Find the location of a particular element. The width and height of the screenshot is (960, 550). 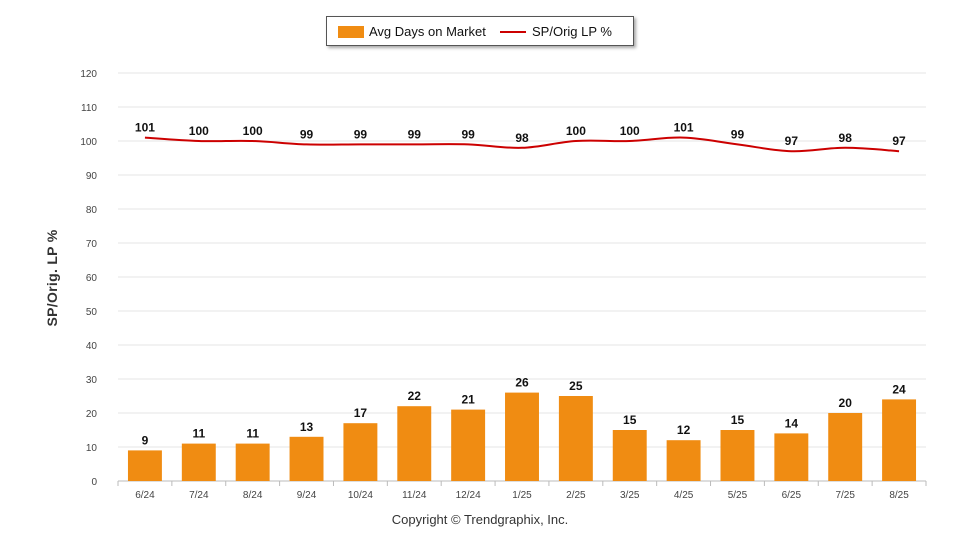

bar-value-label: 12 is located at coordinates (684, 430).